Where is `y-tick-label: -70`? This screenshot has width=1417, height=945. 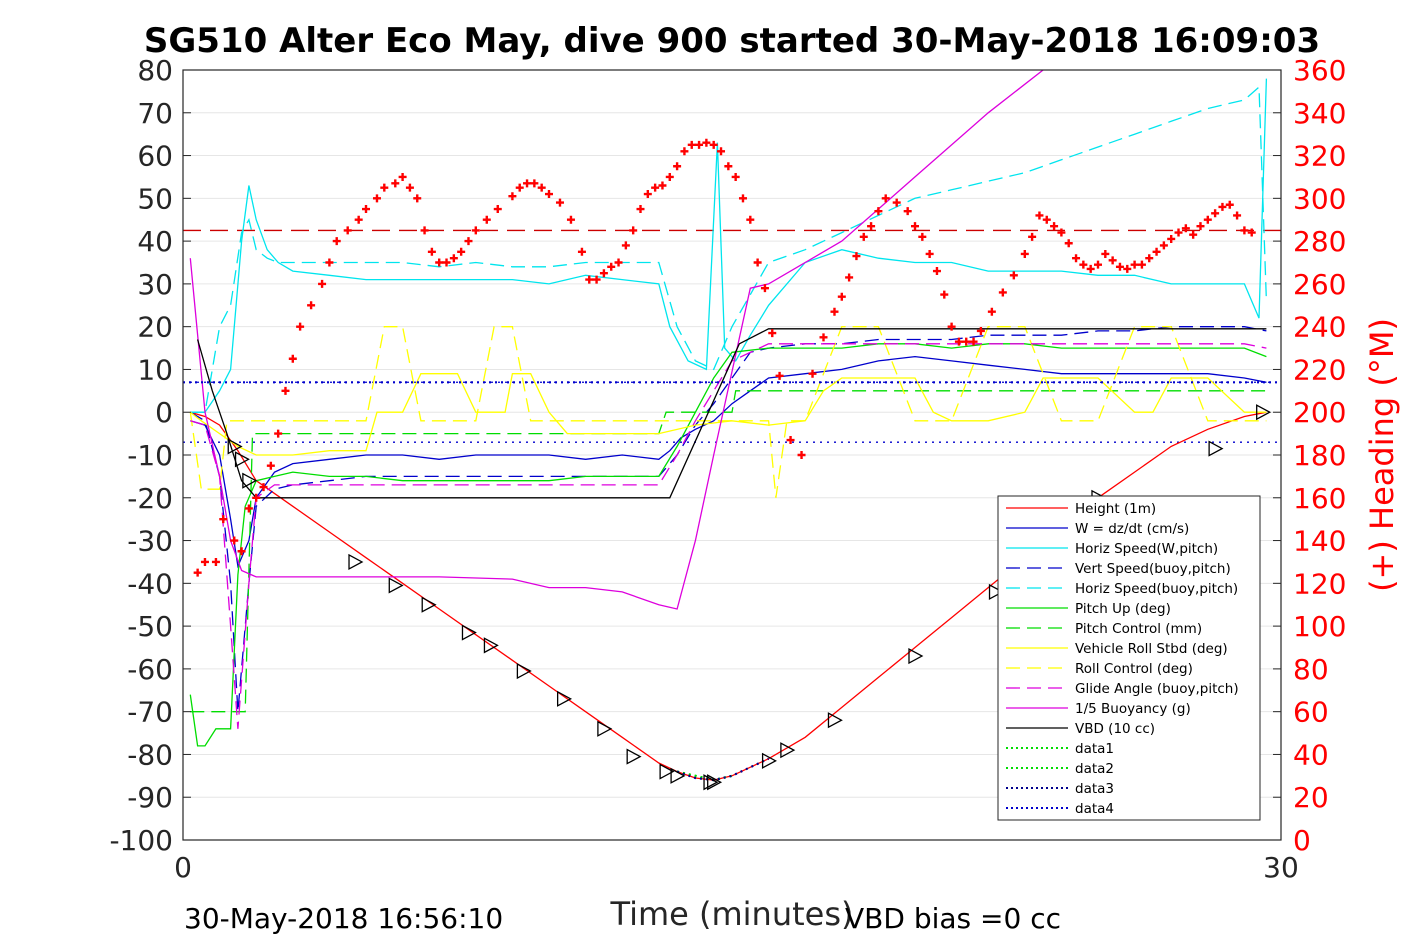 y-tick-label: -70 is located at coordinates (150, 712).